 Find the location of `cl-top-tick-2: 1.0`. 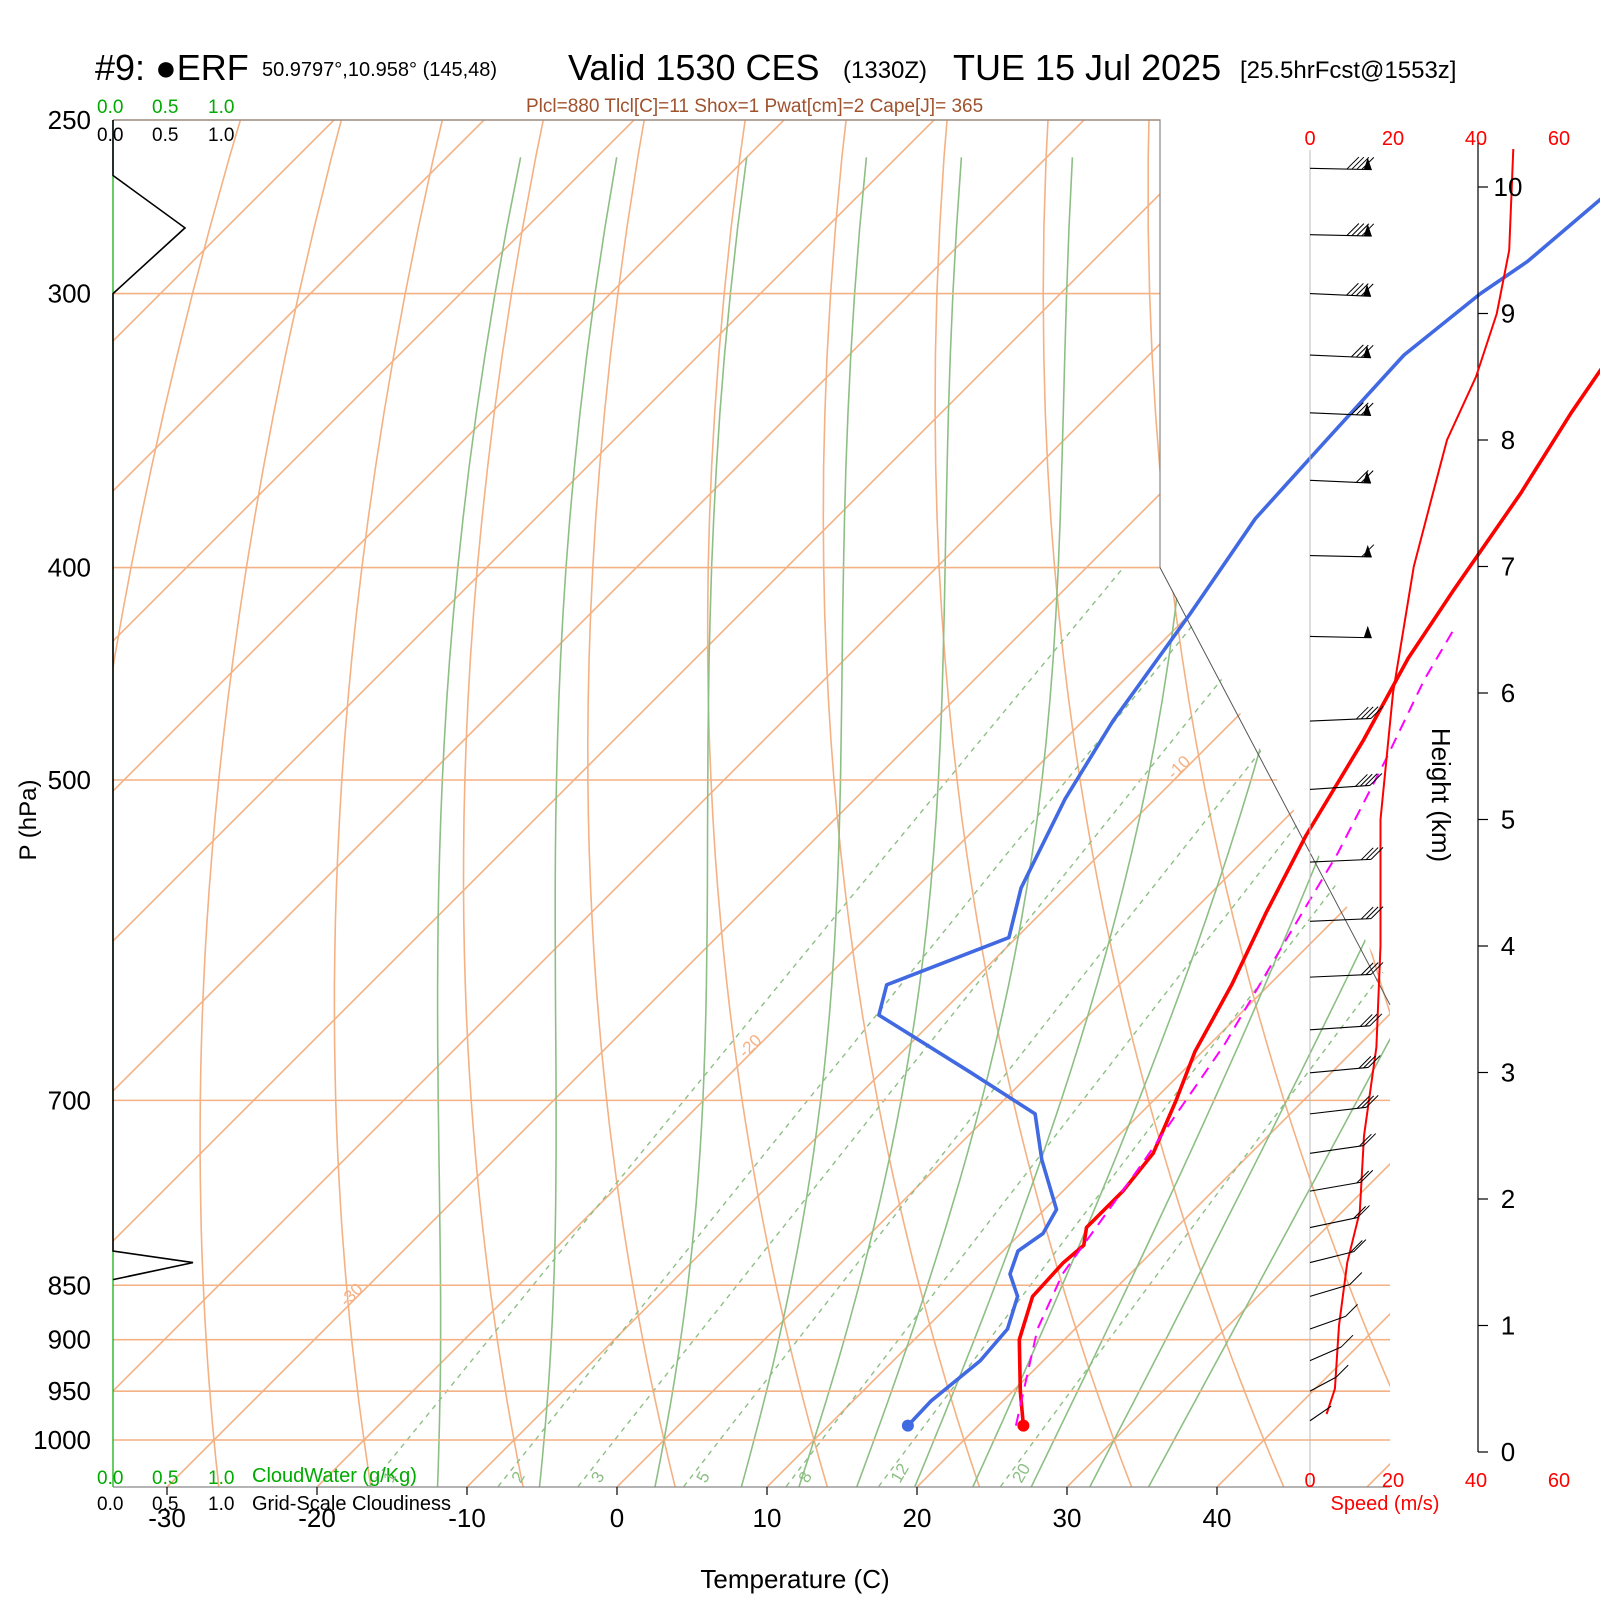

cl-top-tick-2: 1.0 is located at coordinates (221, 135).